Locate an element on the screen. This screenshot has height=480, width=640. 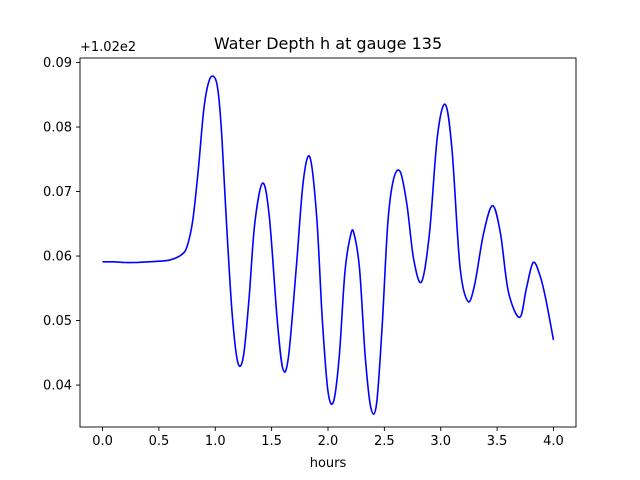
x-tick-label: 0.5 is located at coordinates (159, 441).